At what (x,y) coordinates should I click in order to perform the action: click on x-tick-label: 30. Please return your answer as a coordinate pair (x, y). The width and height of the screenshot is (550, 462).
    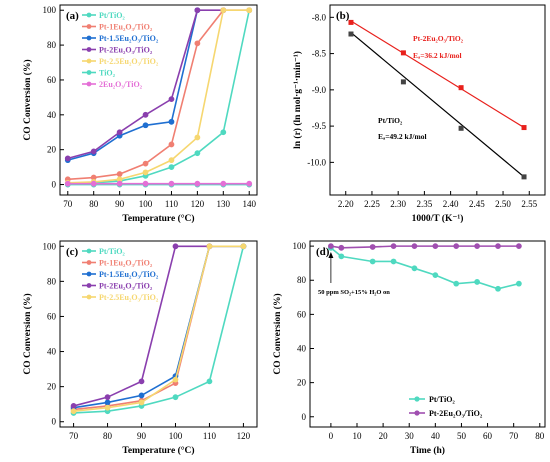
    Looking at the image, I should click on (410, 436).